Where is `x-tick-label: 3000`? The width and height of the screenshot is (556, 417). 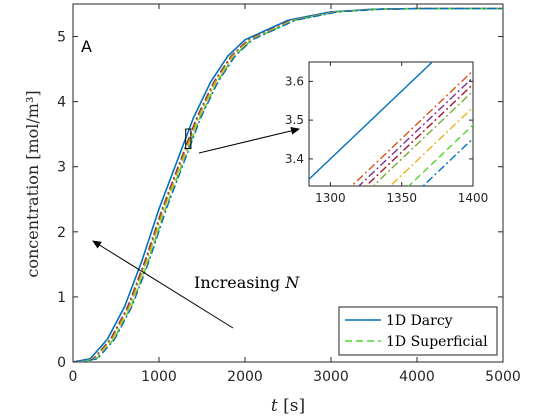 x-tick-label: 3000 is located at coordinates (331, 377).